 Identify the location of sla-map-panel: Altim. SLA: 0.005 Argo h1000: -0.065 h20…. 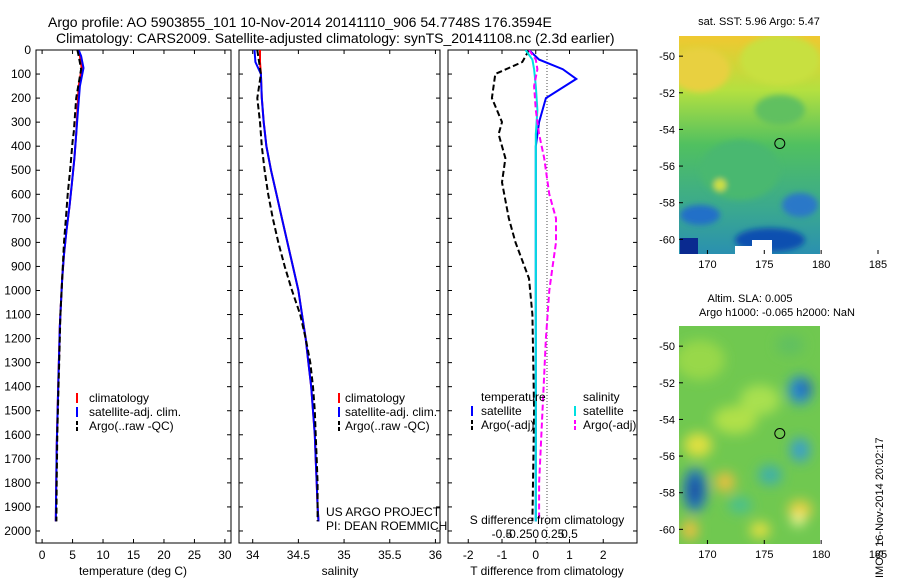
(773, 427).